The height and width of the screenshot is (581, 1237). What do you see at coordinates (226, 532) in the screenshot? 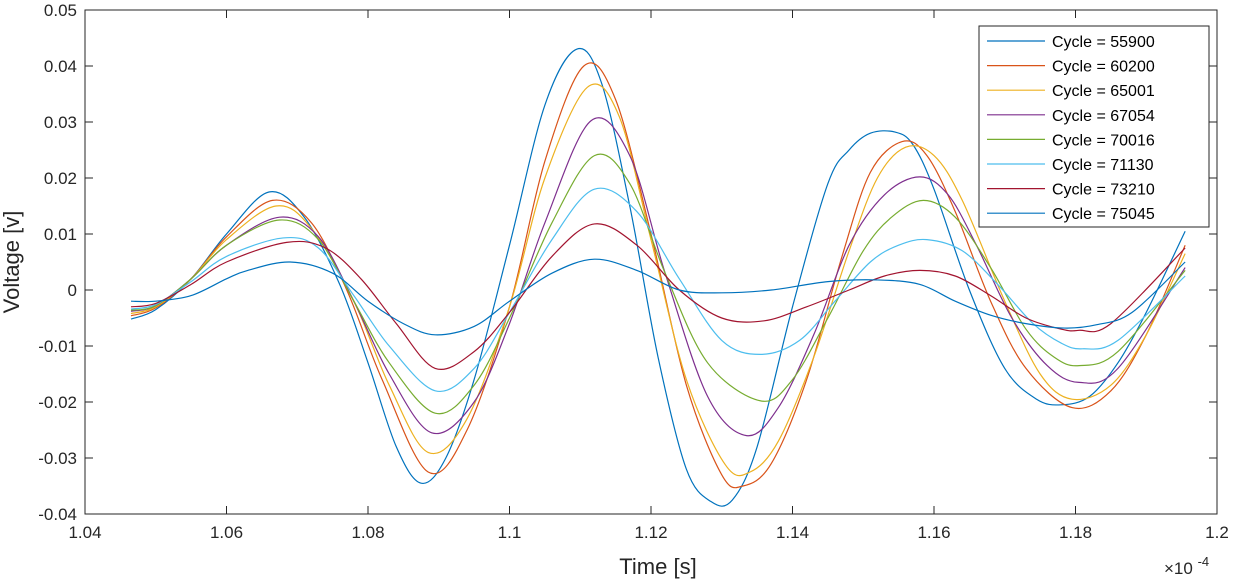
I see `x-tick-label: 1.06` at bounding box center [226, 532].